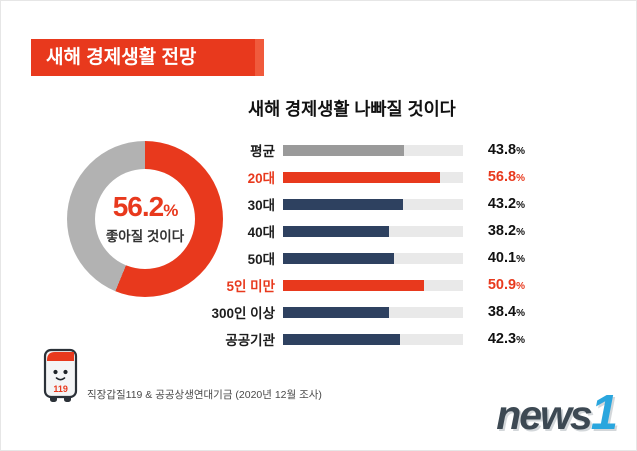 The image size is (637, 451). What do you see at coordinates (170, 210) in the screenshot?
I see `donut-percent-sign: %` at bounding box center [170, 210].